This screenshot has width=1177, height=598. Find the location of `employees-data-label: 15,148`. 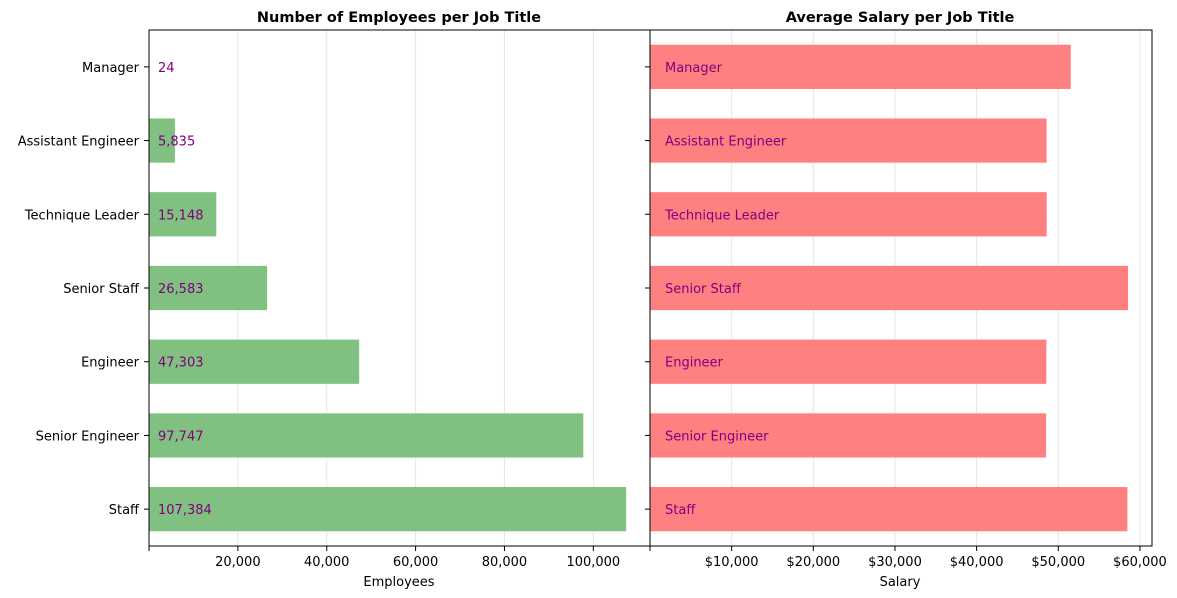

employees-data-label: 15,148 is located at coordinates (181, 215).